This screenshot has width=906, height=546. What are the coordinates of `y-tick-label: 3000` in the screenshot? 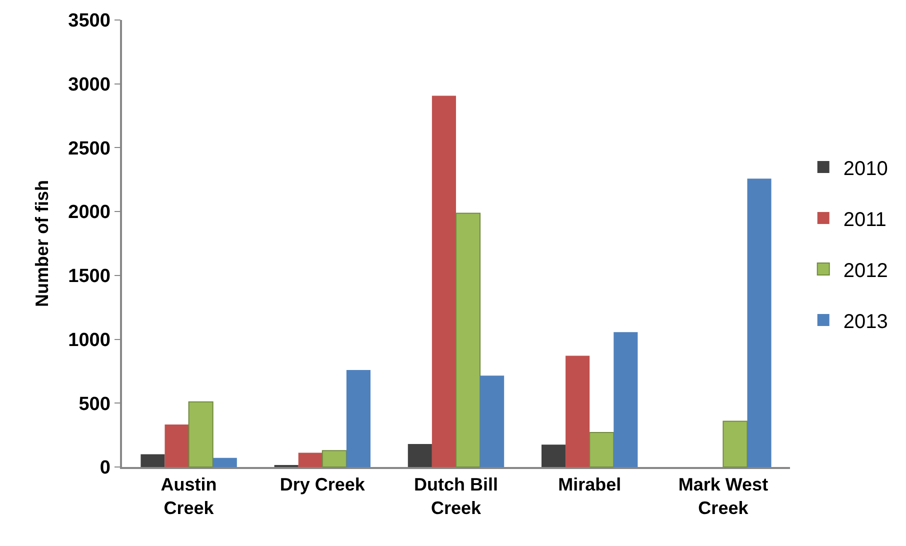 It's located at (89, 85).